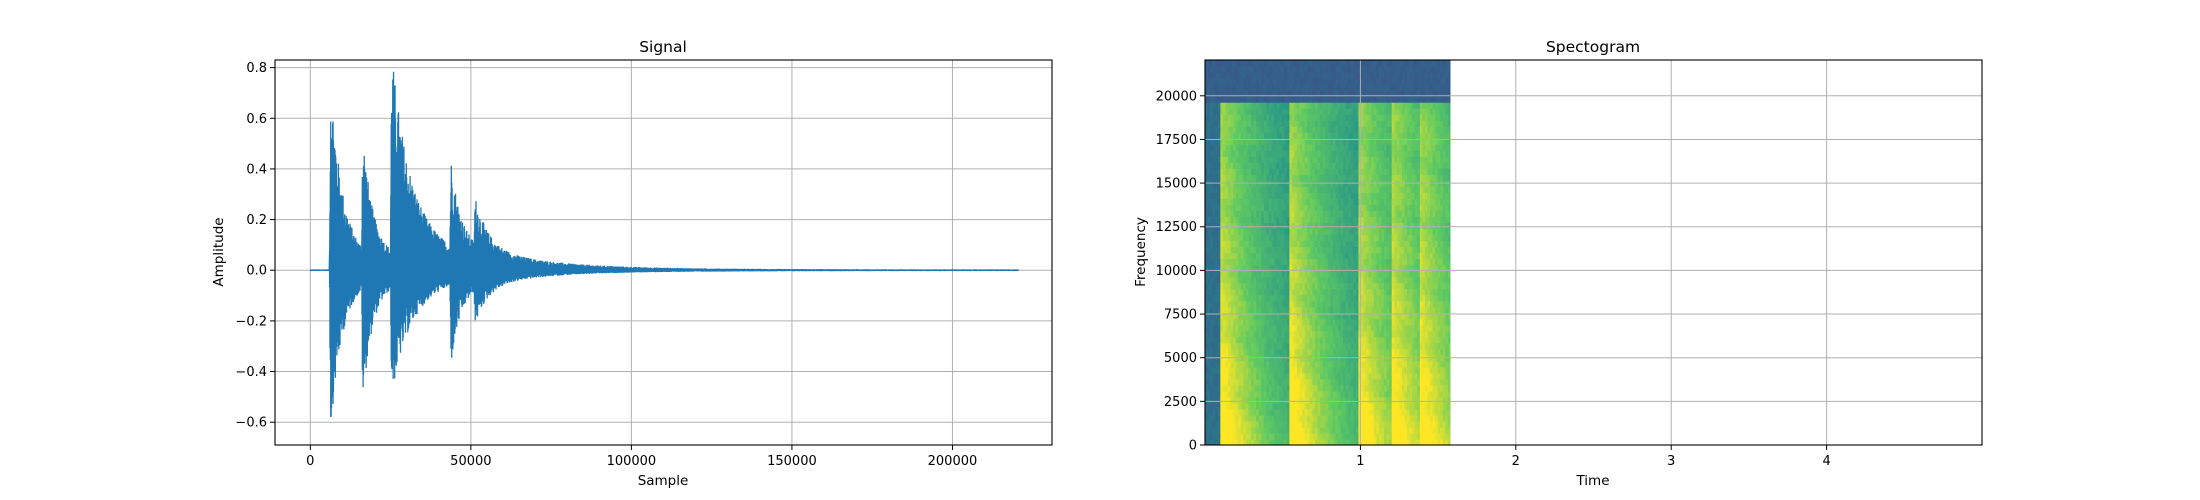 The height and width of the screenshot is (500, 2200). Describe the element at coordinates (251, 321) in the screenshot. I see `signal-ytick-label: −0.2` at that location.